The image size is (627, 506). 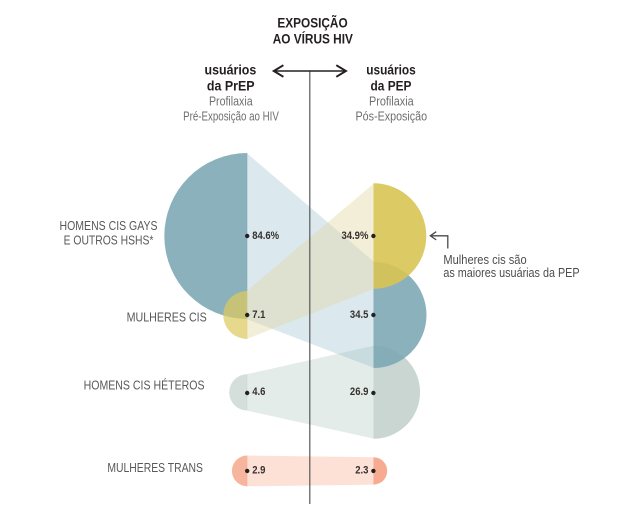 What do you see at coordinates (313, 39) in the screenshot?
I see `svg-text: AO VÍRUS HIV` at bounding box center [313, 39].